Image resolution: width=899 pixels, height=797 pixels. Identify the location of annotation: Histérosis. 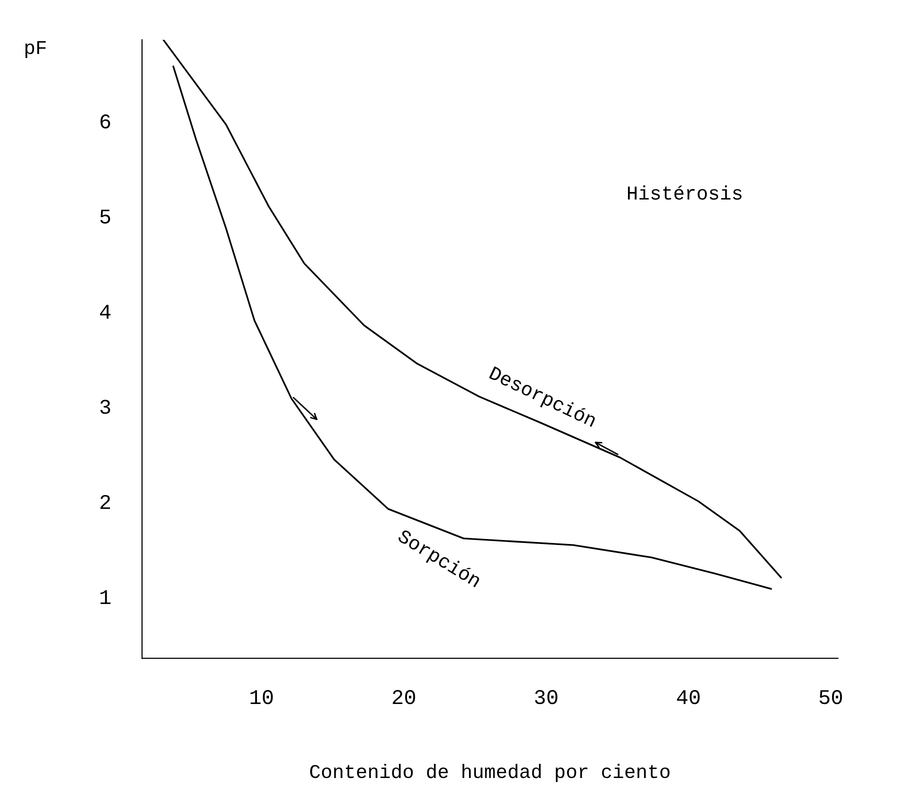
(685, 192).